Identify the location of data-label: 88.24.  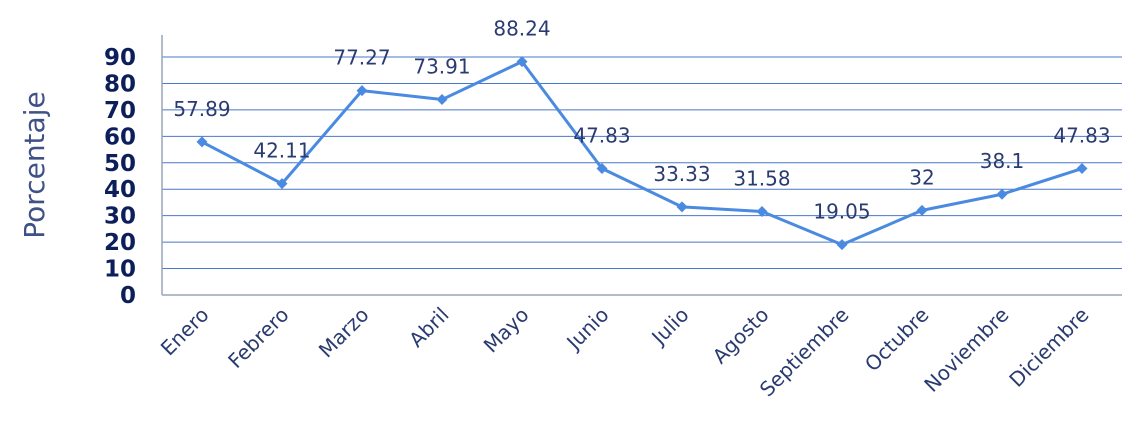
(521, 29).